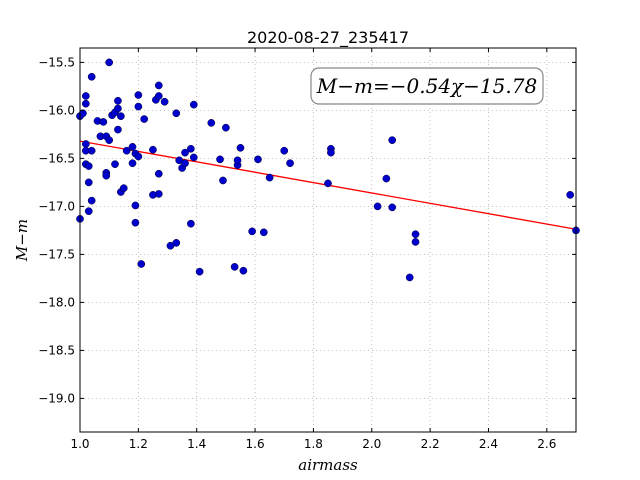 This screenshot has height=480, width=640. Describe the element at coordinates (138, 444) in the screenshot. I see `x-tick-label: 1.2` at that location.